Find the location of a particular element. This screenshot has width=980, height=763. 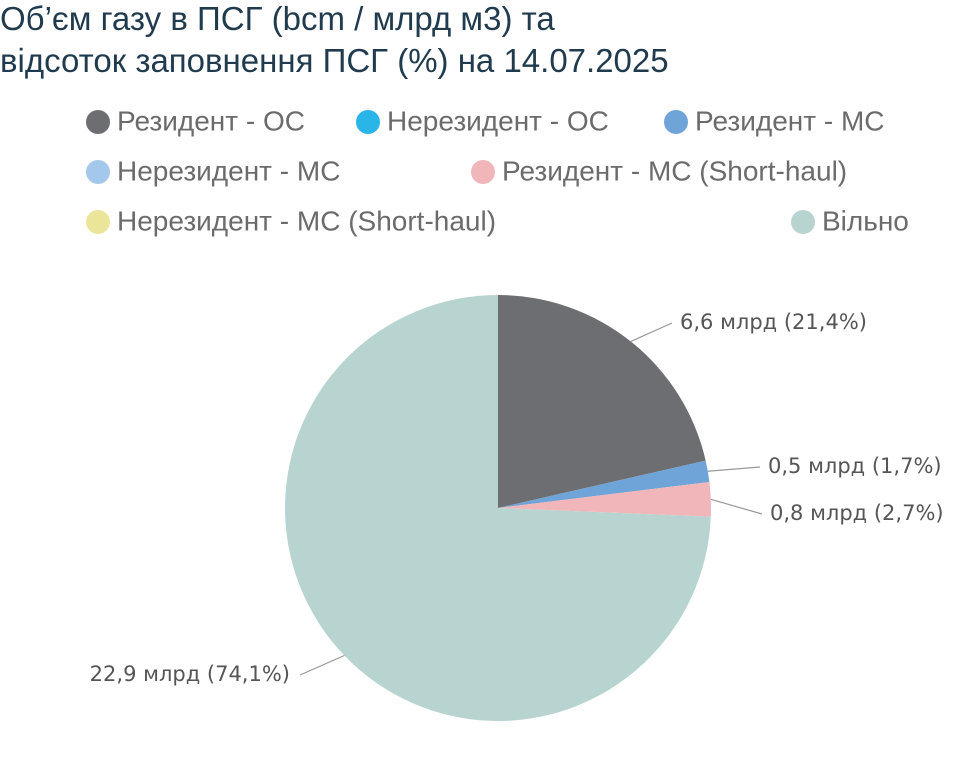

chart-title: Об’єм газу в ПСГ (bcm / млрд м3) та is located at coordinates (277, 18).